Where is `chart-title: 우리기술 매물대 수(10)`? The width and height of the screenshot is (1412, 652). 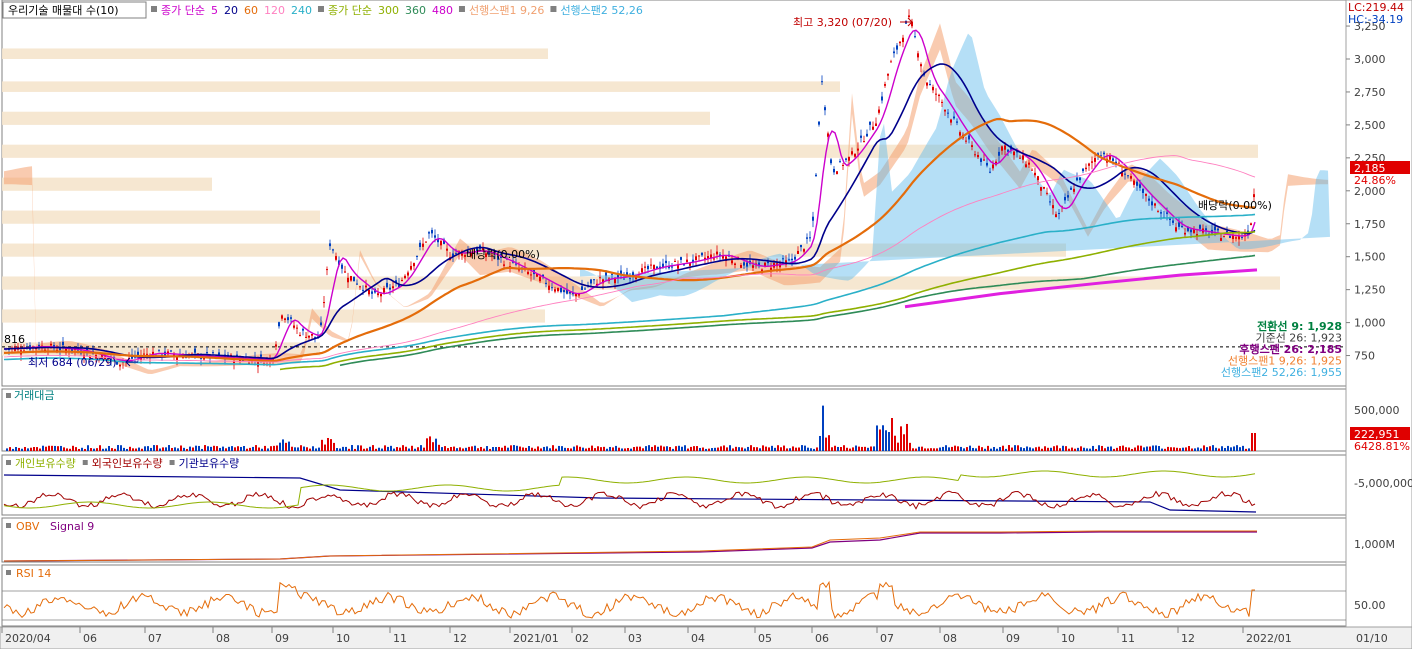
chart-title: 우리기술 매물대 수(10) is located at coordinates (63, 10).